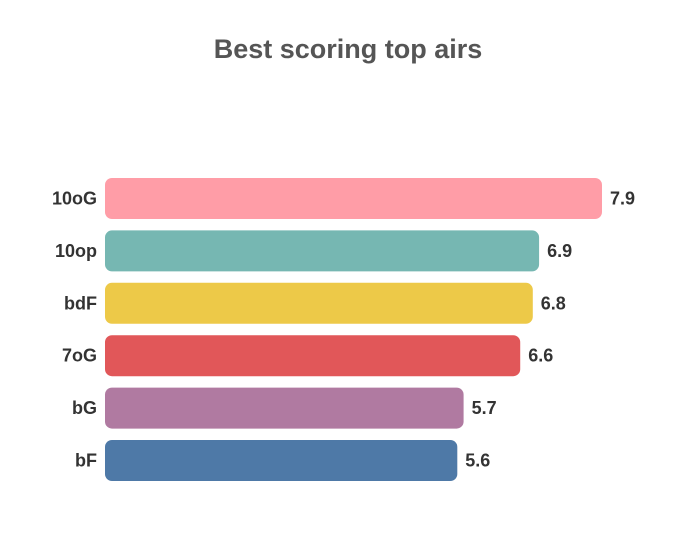 This screenshot has width=696, height=557. Describe the element at coordinates (74, 199) in the screenshot. I see `category-label-10og: 10oG` at that location.